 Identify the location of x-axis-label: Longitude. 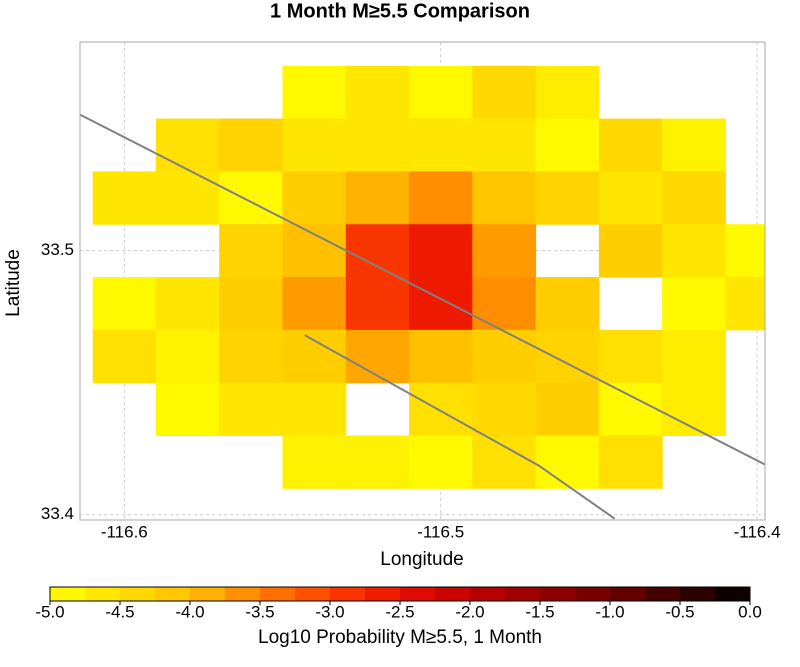
(421, 559).